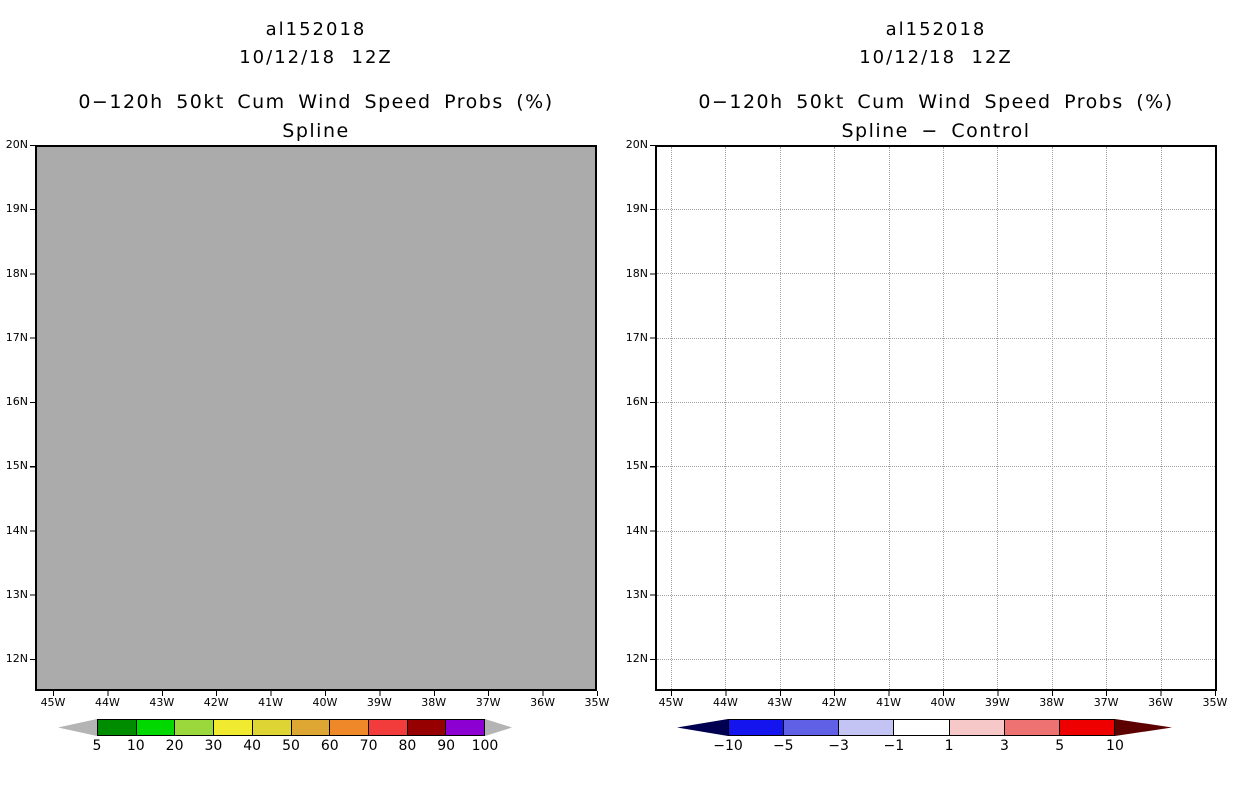 This screenshot has height=800, width=1236. I want to click on right-init-time-title: 10/12/18 12Z, so click(936, 57).